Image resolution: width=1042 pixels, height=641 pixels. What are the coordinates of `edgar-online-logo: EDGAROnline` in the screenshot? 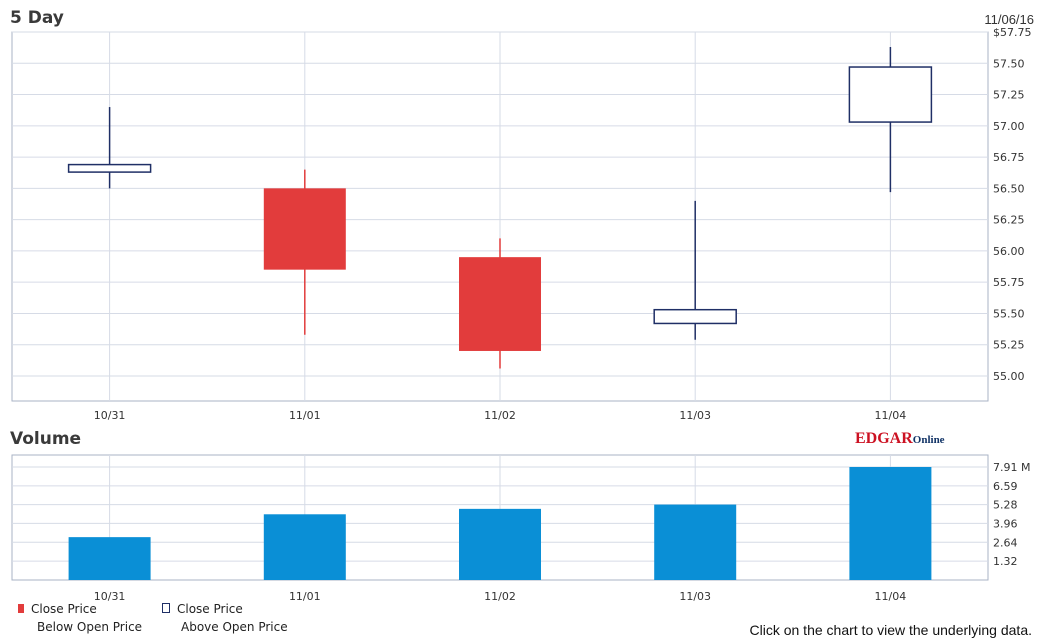 It's located at (900, 438).